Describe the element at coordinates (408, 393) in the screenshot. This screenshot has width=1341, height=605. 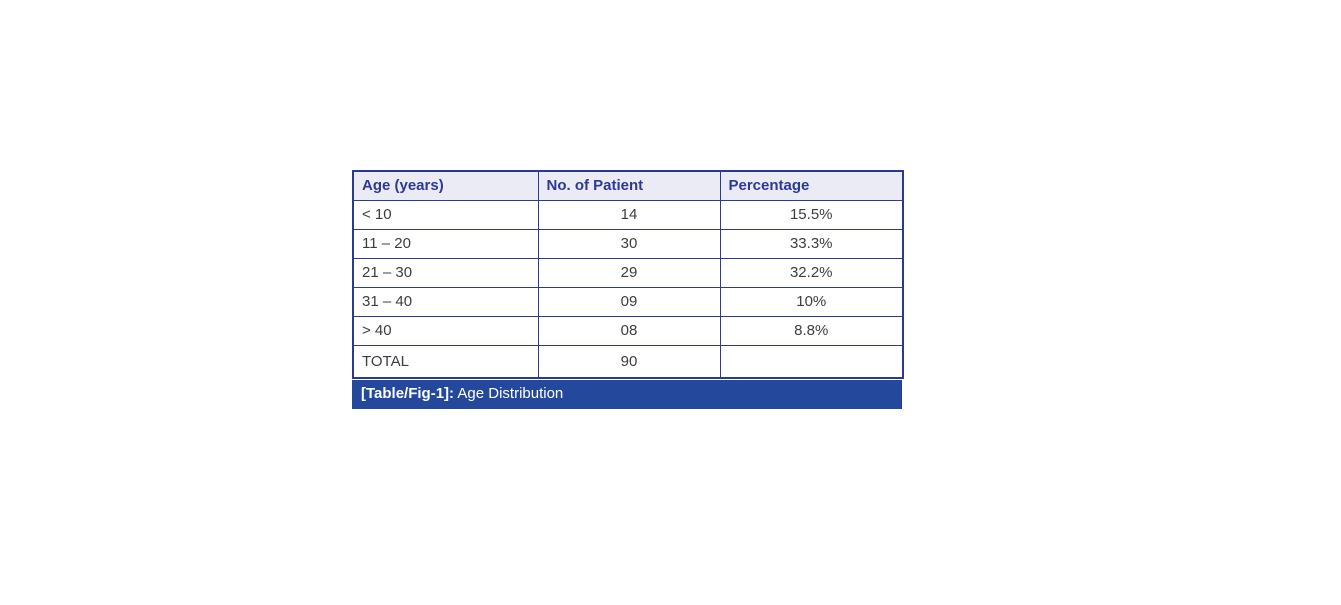
I see `table-caption-label: [Table/Fig-1]:` at that location.